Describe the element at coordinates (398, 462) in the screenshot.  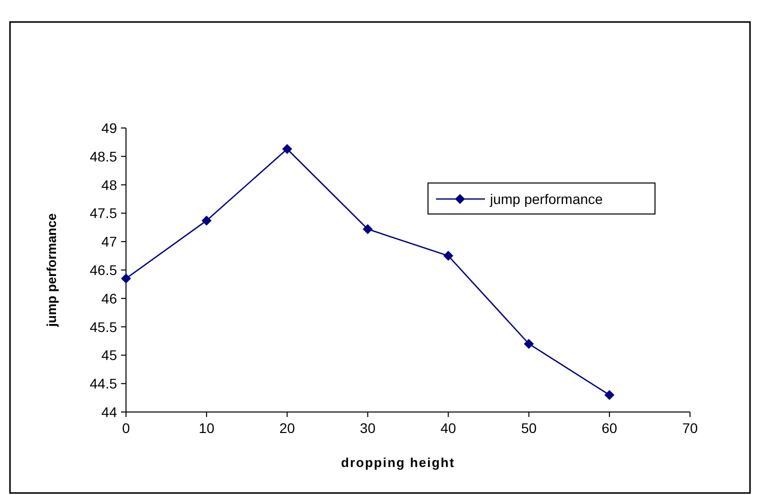
I see `x-axis-title: dropping height` at that location.